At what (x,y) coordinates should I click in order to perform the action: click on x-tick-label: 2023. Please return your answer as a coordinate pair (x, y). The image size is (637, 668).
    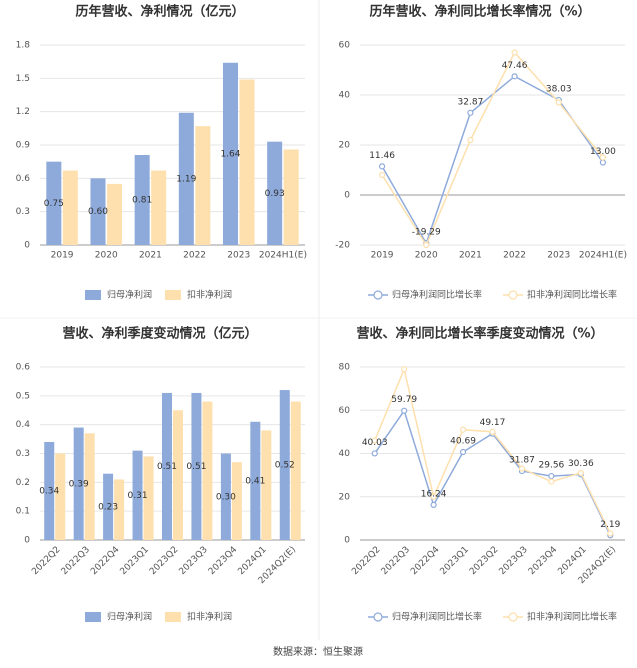
    Looking at the image, I should click on (238, 256).